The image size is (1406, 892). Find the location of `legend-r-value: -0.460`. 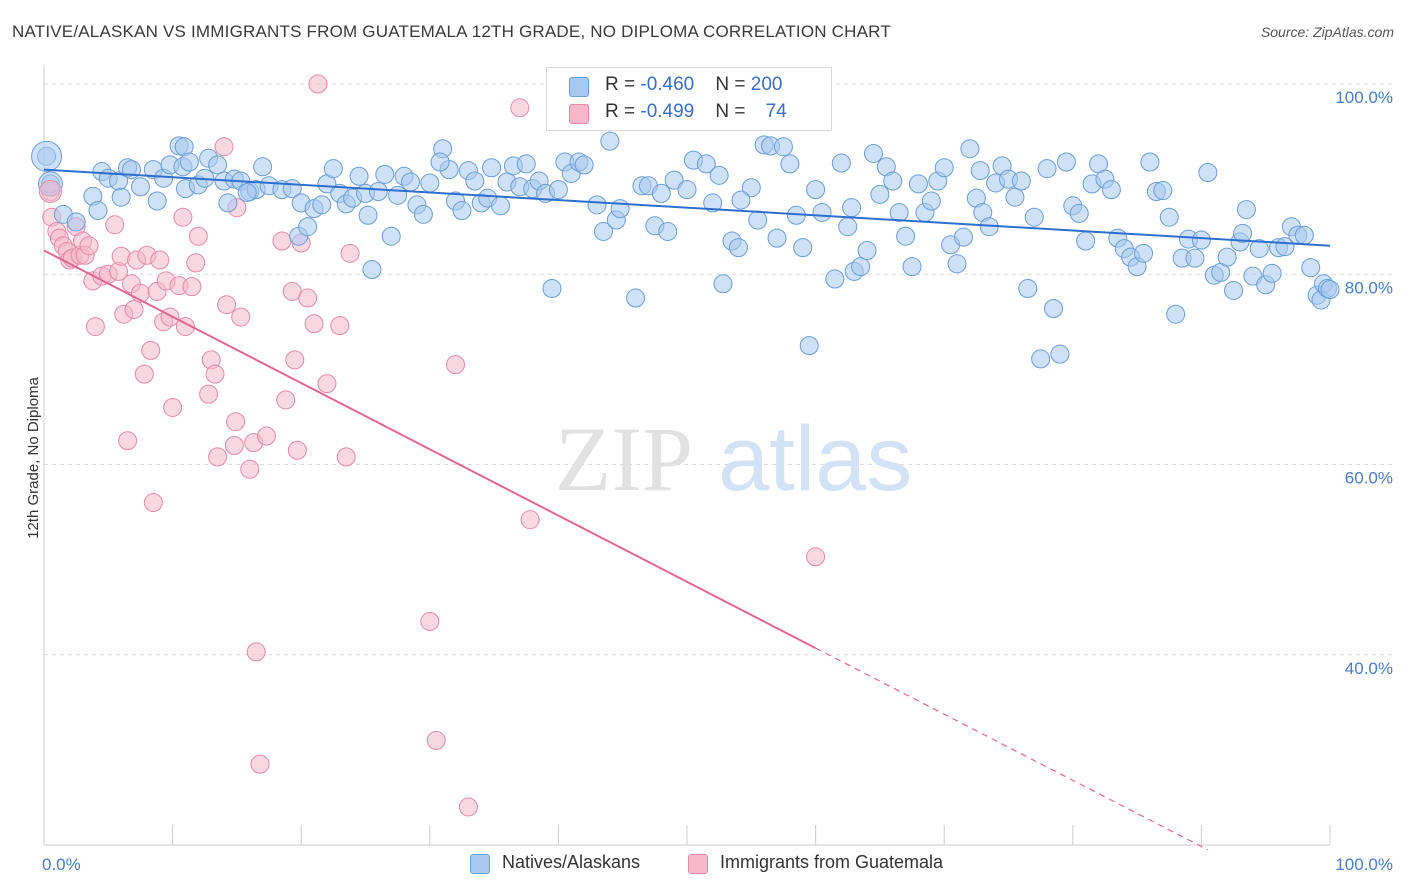

legend-r-value: -0.460 is located at coordinates (667, 84).